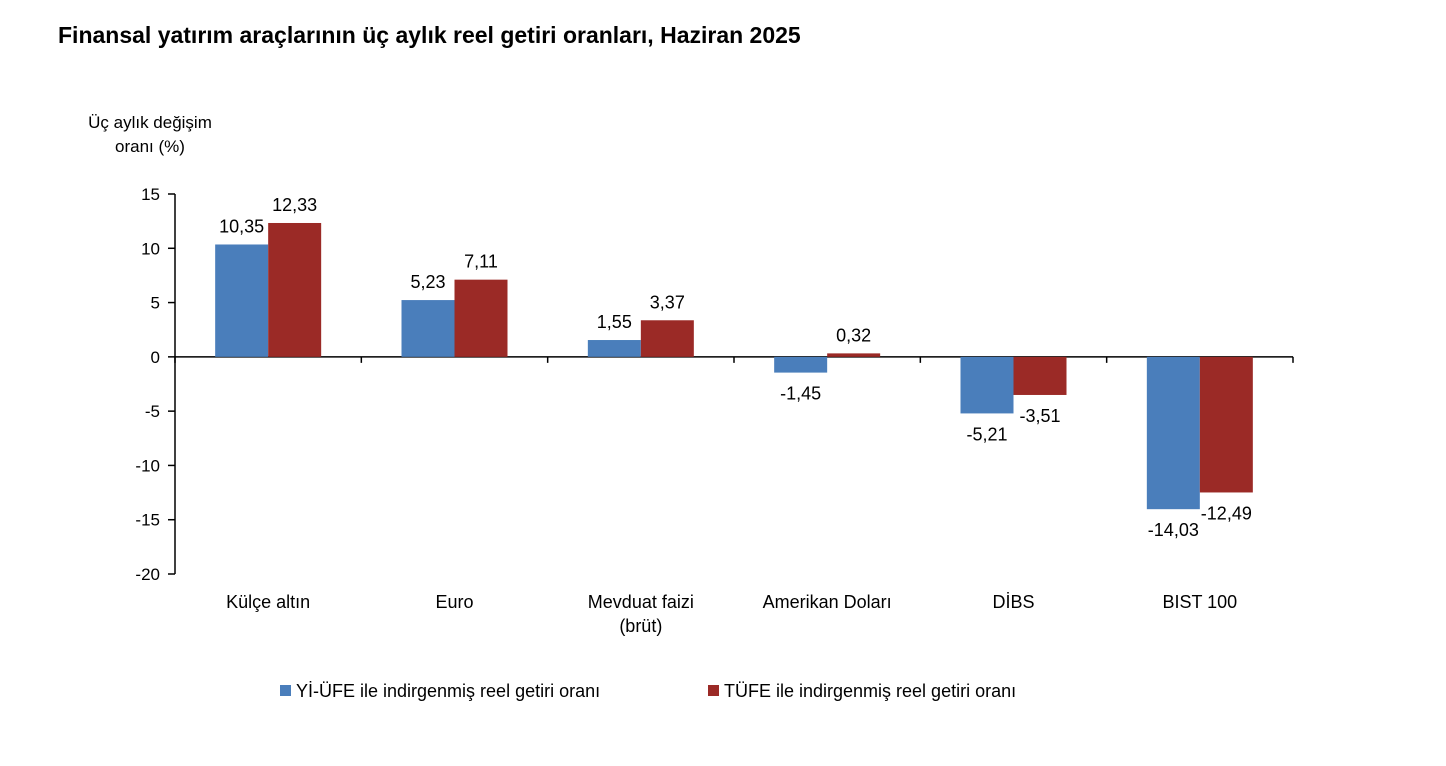 This screenshot has width=1446, height=766. Describe the element at coordinates (853, 335) in the screenshot. I see `data-label: 0,32` at that location.